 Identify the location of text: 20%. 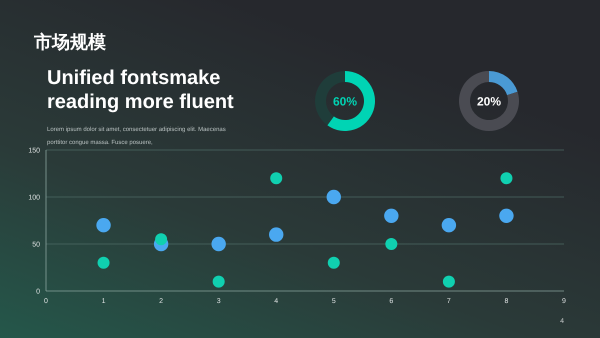
(489, 101).